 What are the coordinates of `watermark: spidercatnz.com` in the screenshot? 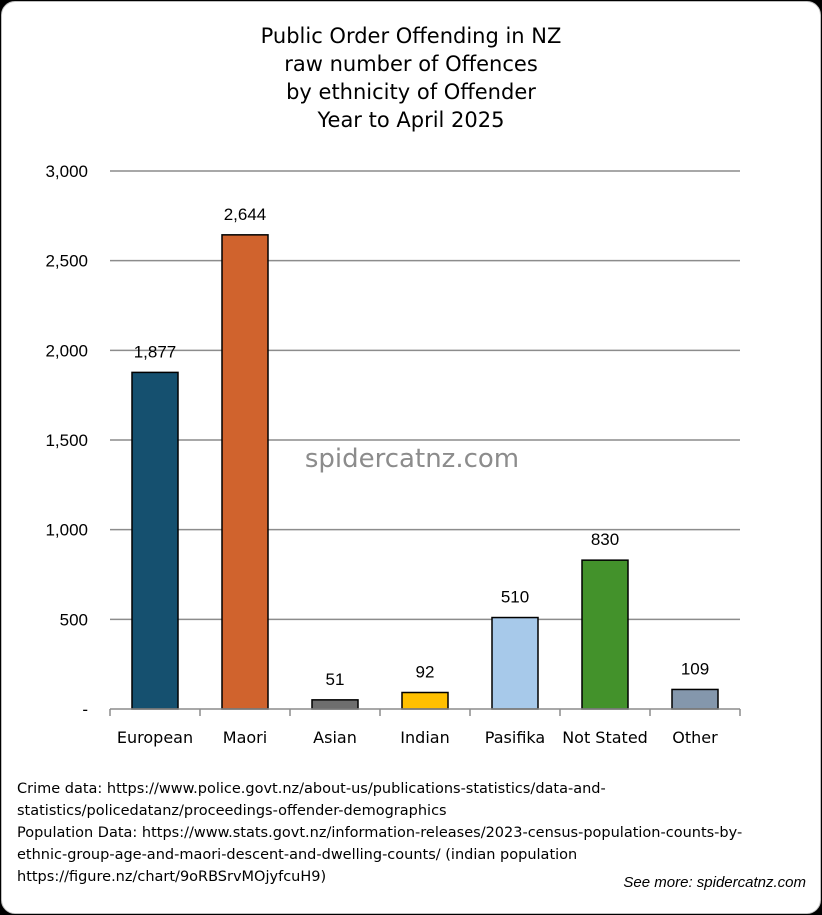 It's located at (412, 459).